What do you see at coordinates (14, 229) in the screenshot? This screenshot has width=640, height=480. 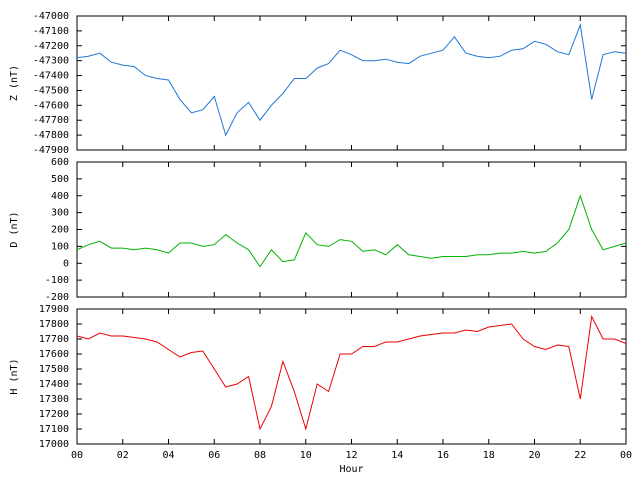 I see `y-axis-label: D (nT)` at bounding box center [14, 229].